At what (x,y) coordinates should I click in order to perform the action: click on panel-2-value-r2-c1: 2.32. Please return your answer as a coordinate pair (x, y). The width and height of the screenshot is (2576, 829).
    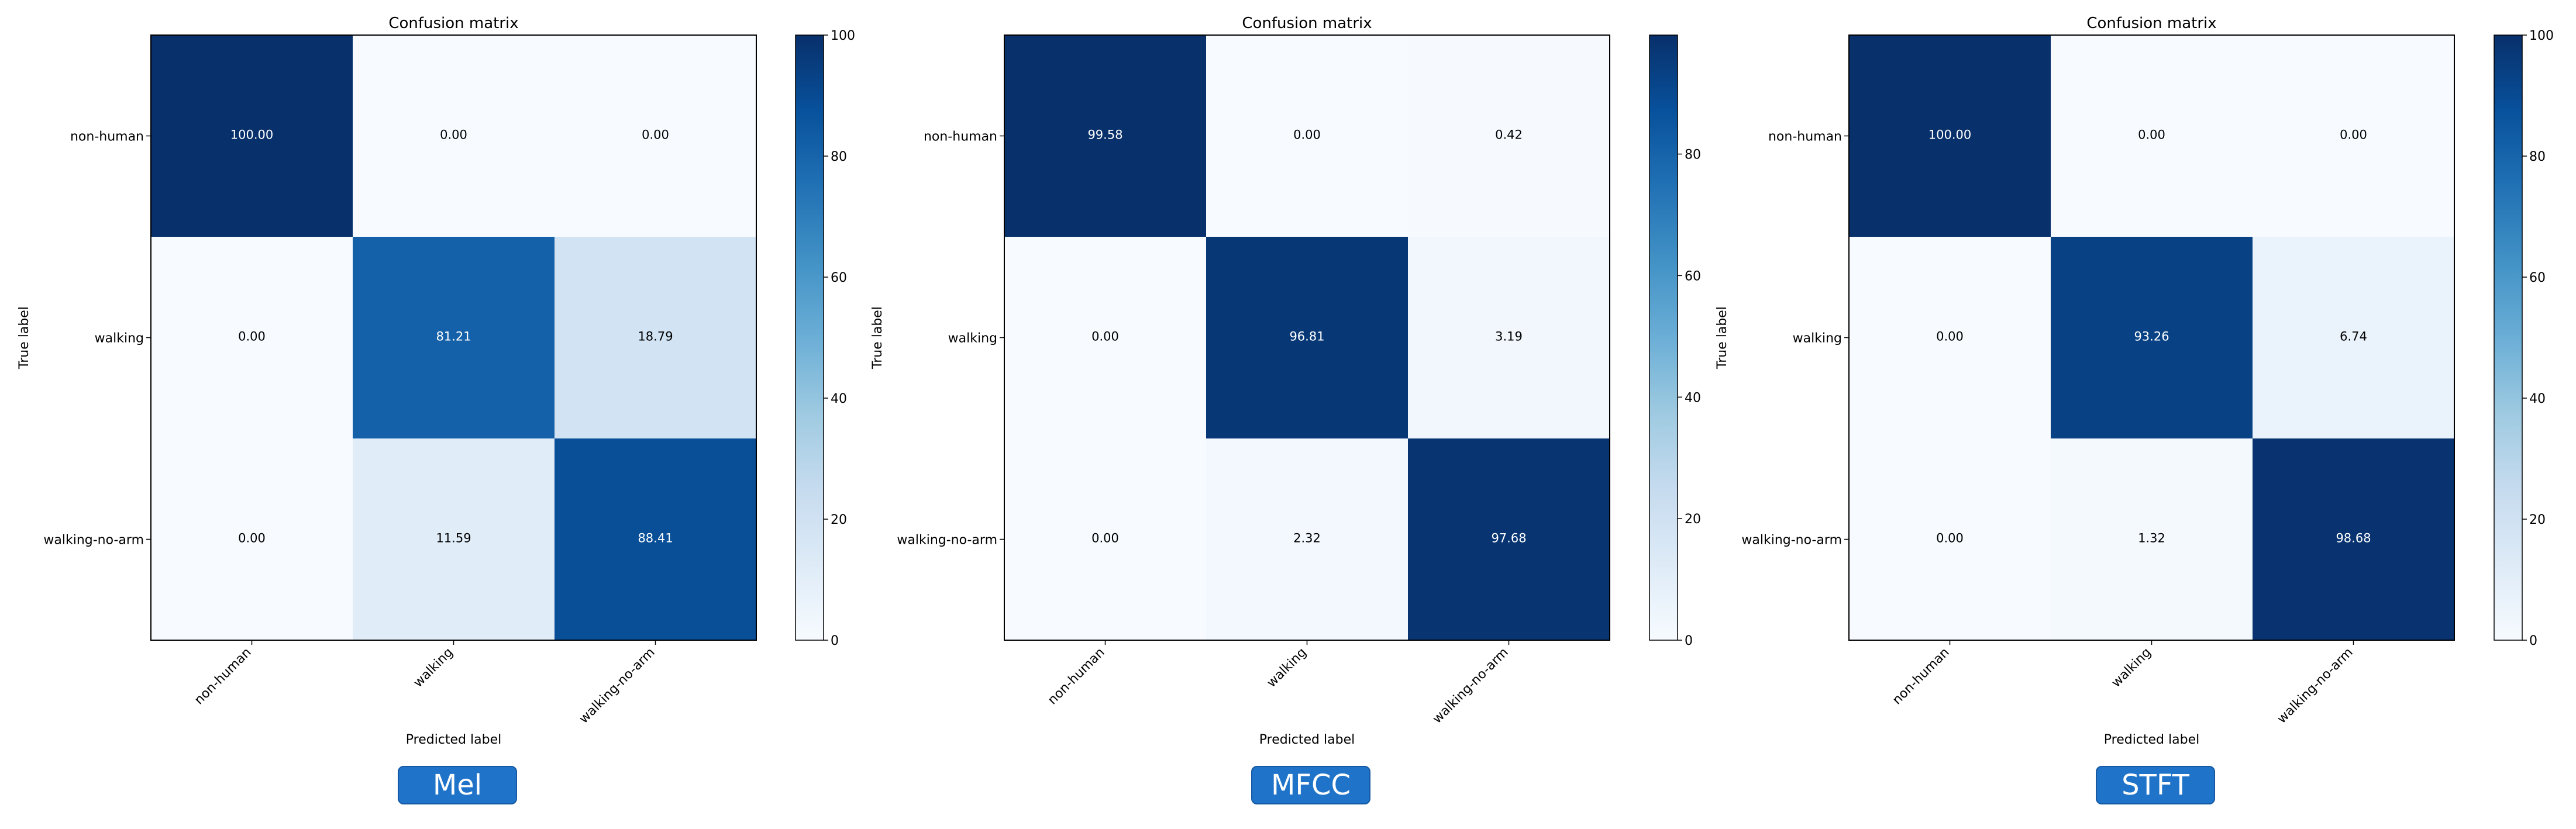
    Looking at the image, I should click on (1307, 538).